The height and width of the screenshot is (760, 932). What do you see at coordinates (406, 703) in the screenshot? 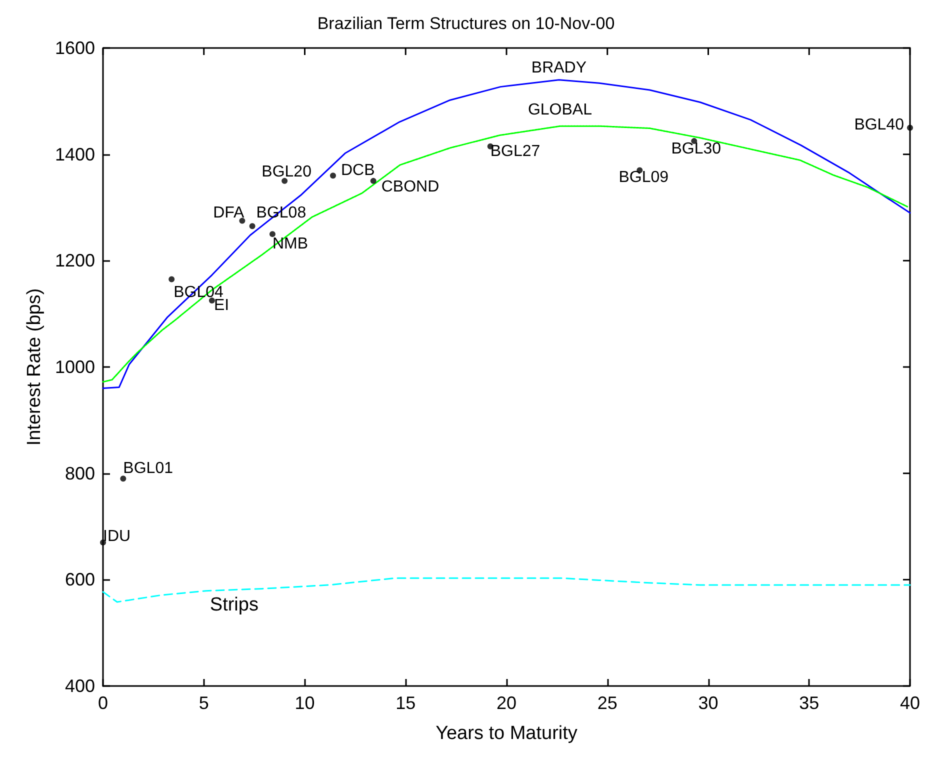
I see `x-tick-label: 15` at bounding box center [406, 703].